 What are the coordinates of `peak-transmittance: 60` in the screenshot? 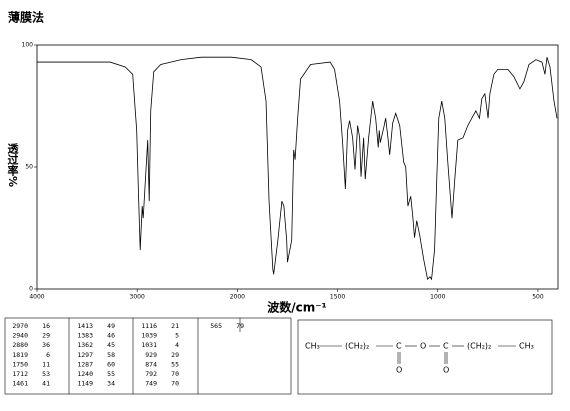 It's located at (111, 364).